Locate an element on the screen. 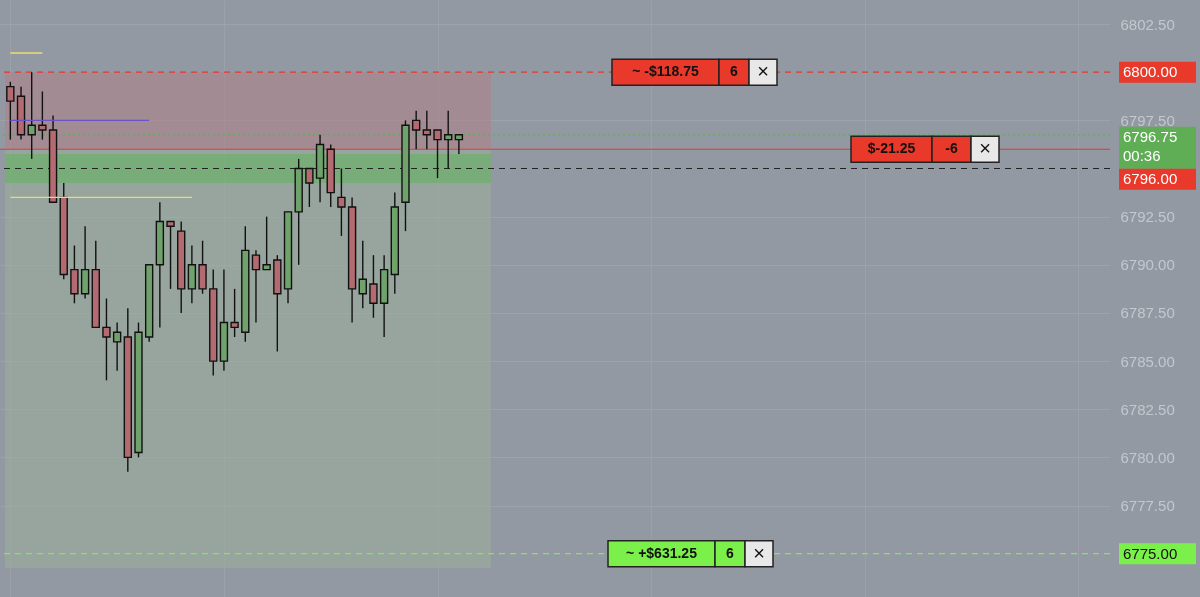 This screenshot has height=597, width=1200. annotation: ~ -$118.75 is located at coordinates (665, 71).